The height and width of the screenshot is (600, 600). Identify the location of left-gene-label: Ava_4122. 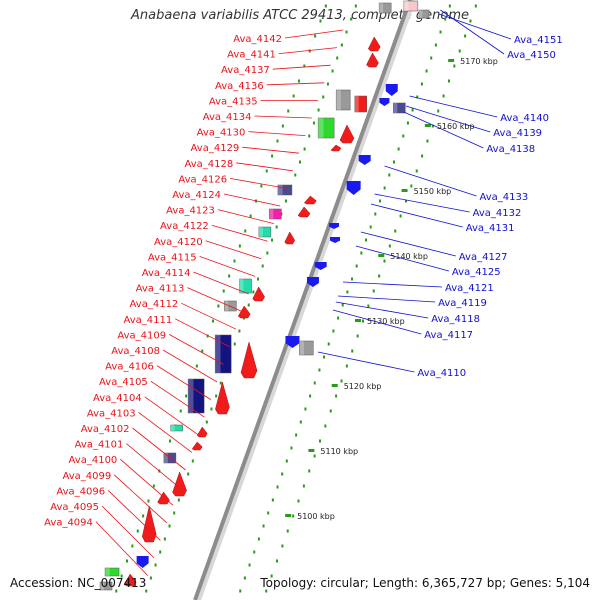
(184, 226).